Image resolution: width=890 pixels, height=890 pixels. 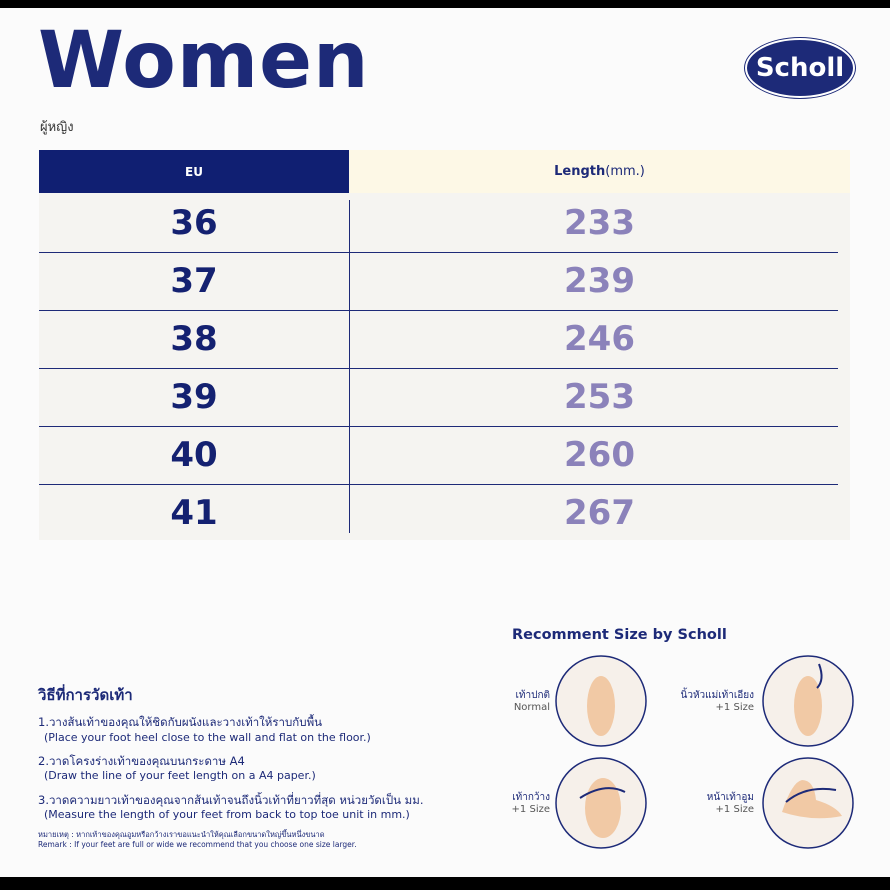 What do you see at coordinates (532, 695) in the screenshot?
I see `case-label: เท้าปกติ` at bounding box center [532, 695].